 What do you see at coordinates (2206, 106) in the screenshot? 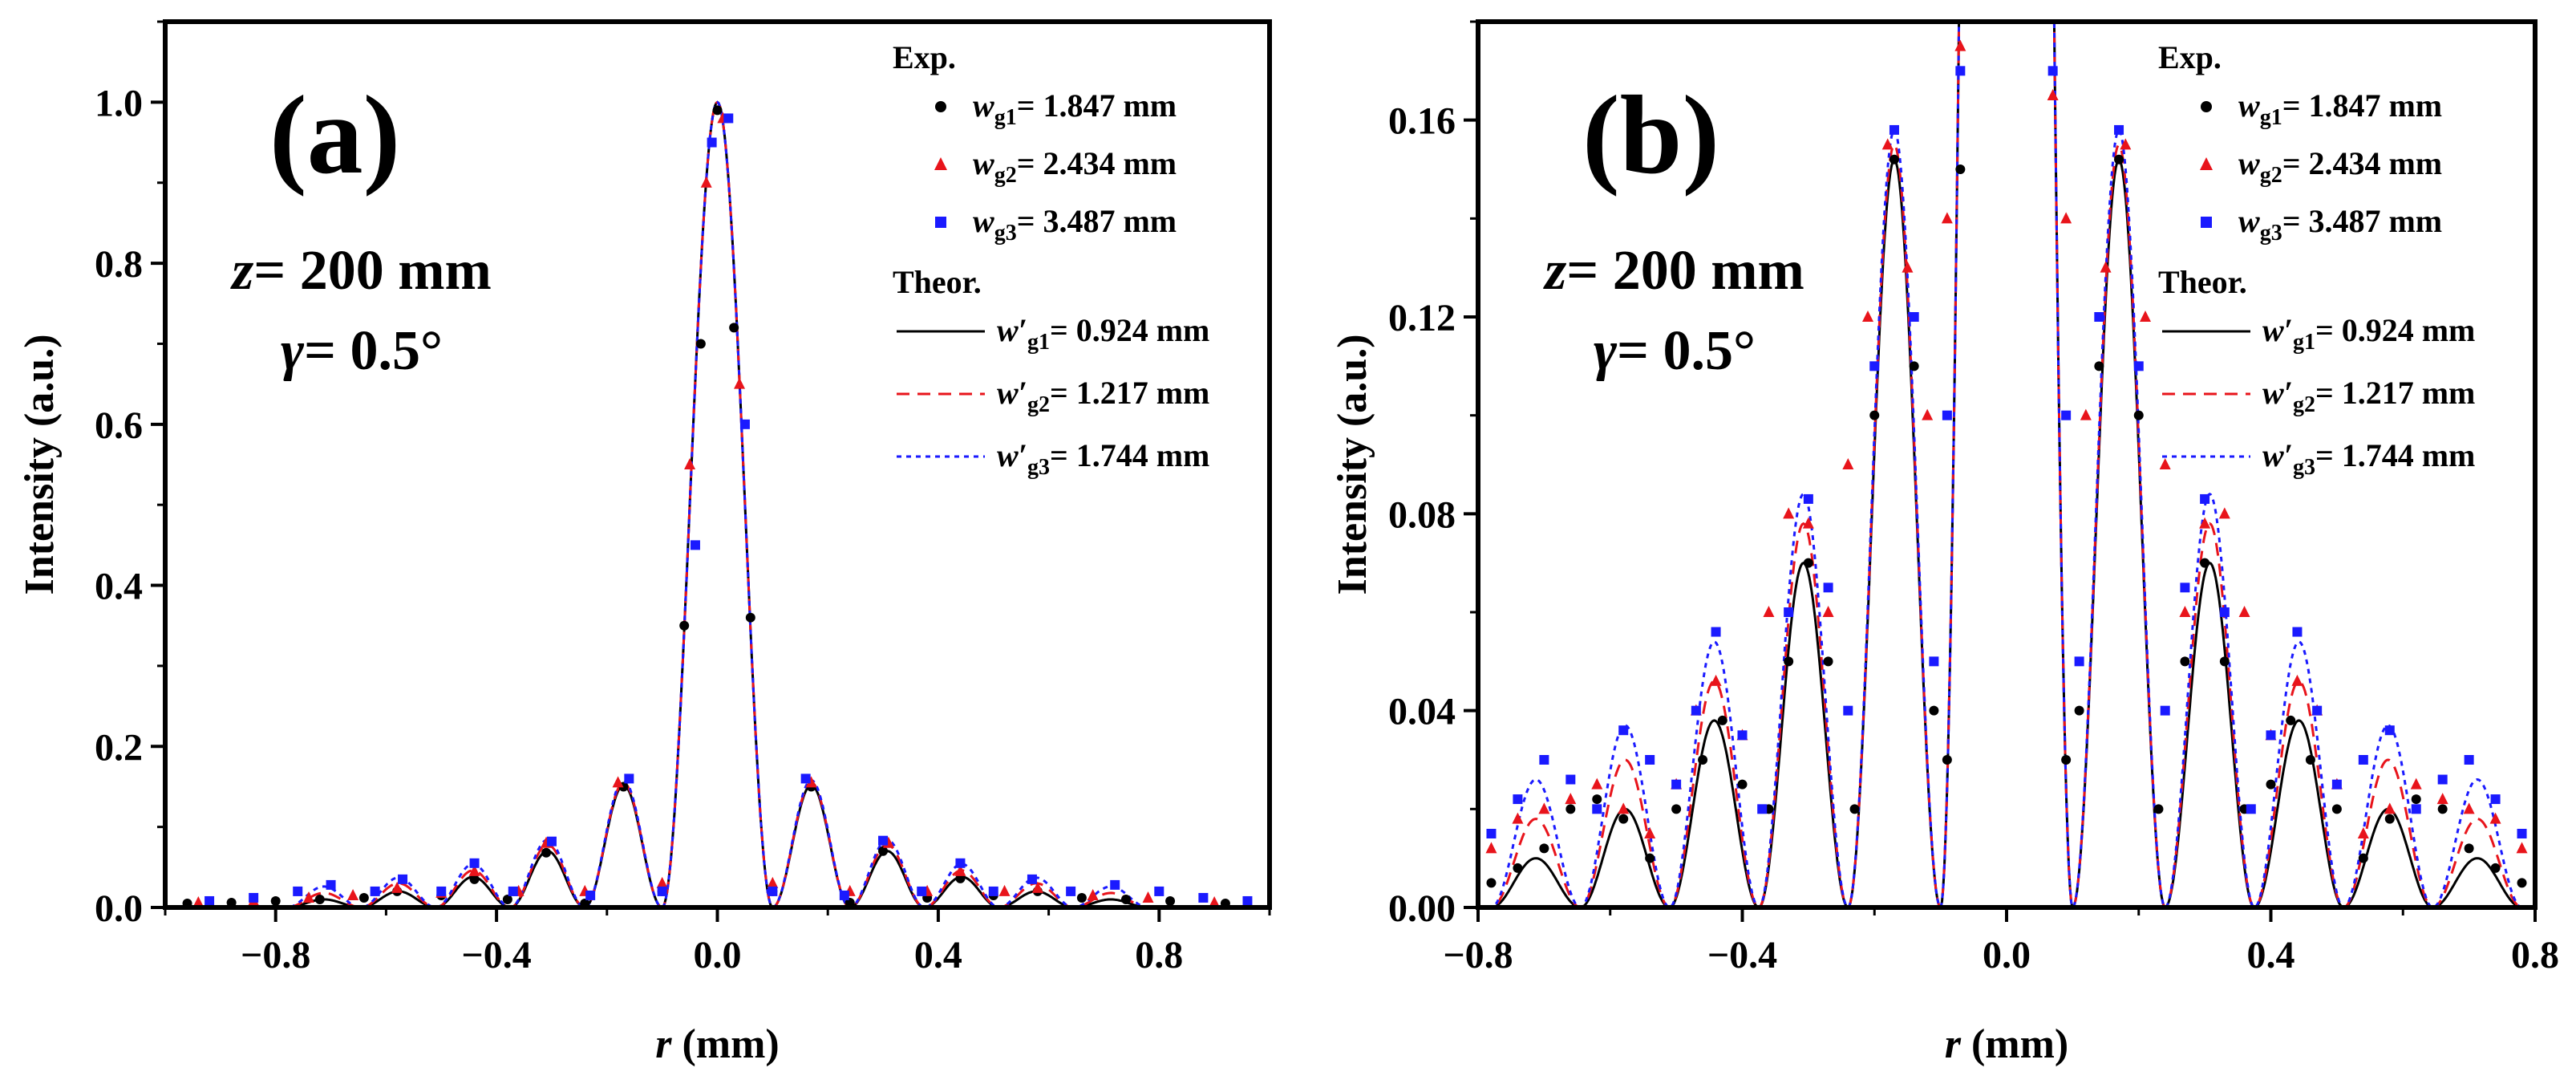
I see `legend-marker-circle` at bounding box center [2206, 106].